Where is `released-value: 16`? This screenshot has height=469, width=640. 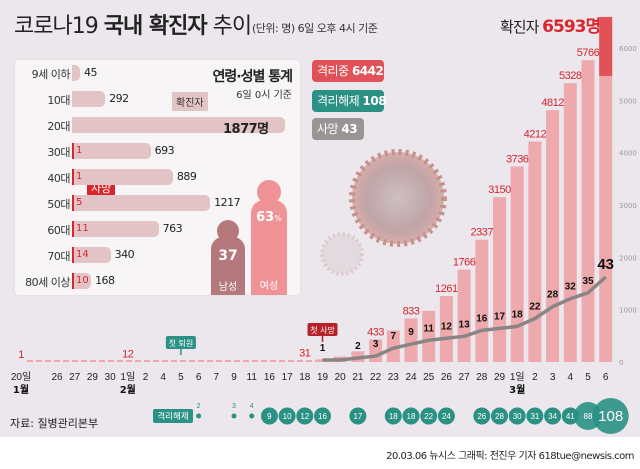
released-value: 16 is located at coordinates (322, 416).